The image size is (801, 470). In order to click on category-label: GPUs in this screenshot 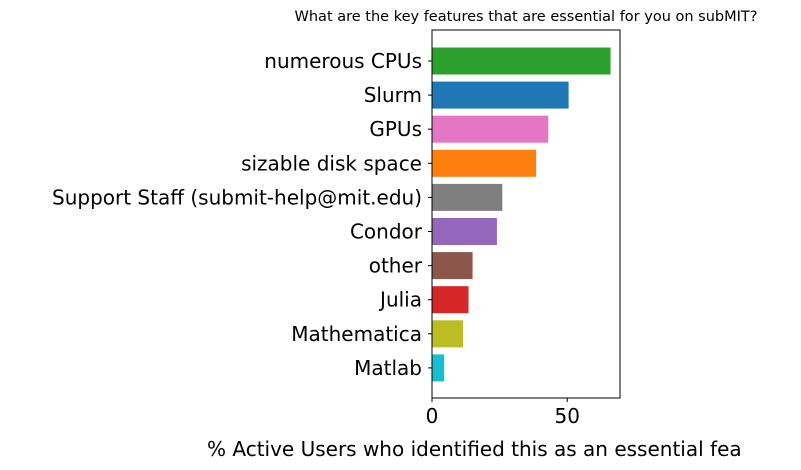, I will do `click(395, 129)`.